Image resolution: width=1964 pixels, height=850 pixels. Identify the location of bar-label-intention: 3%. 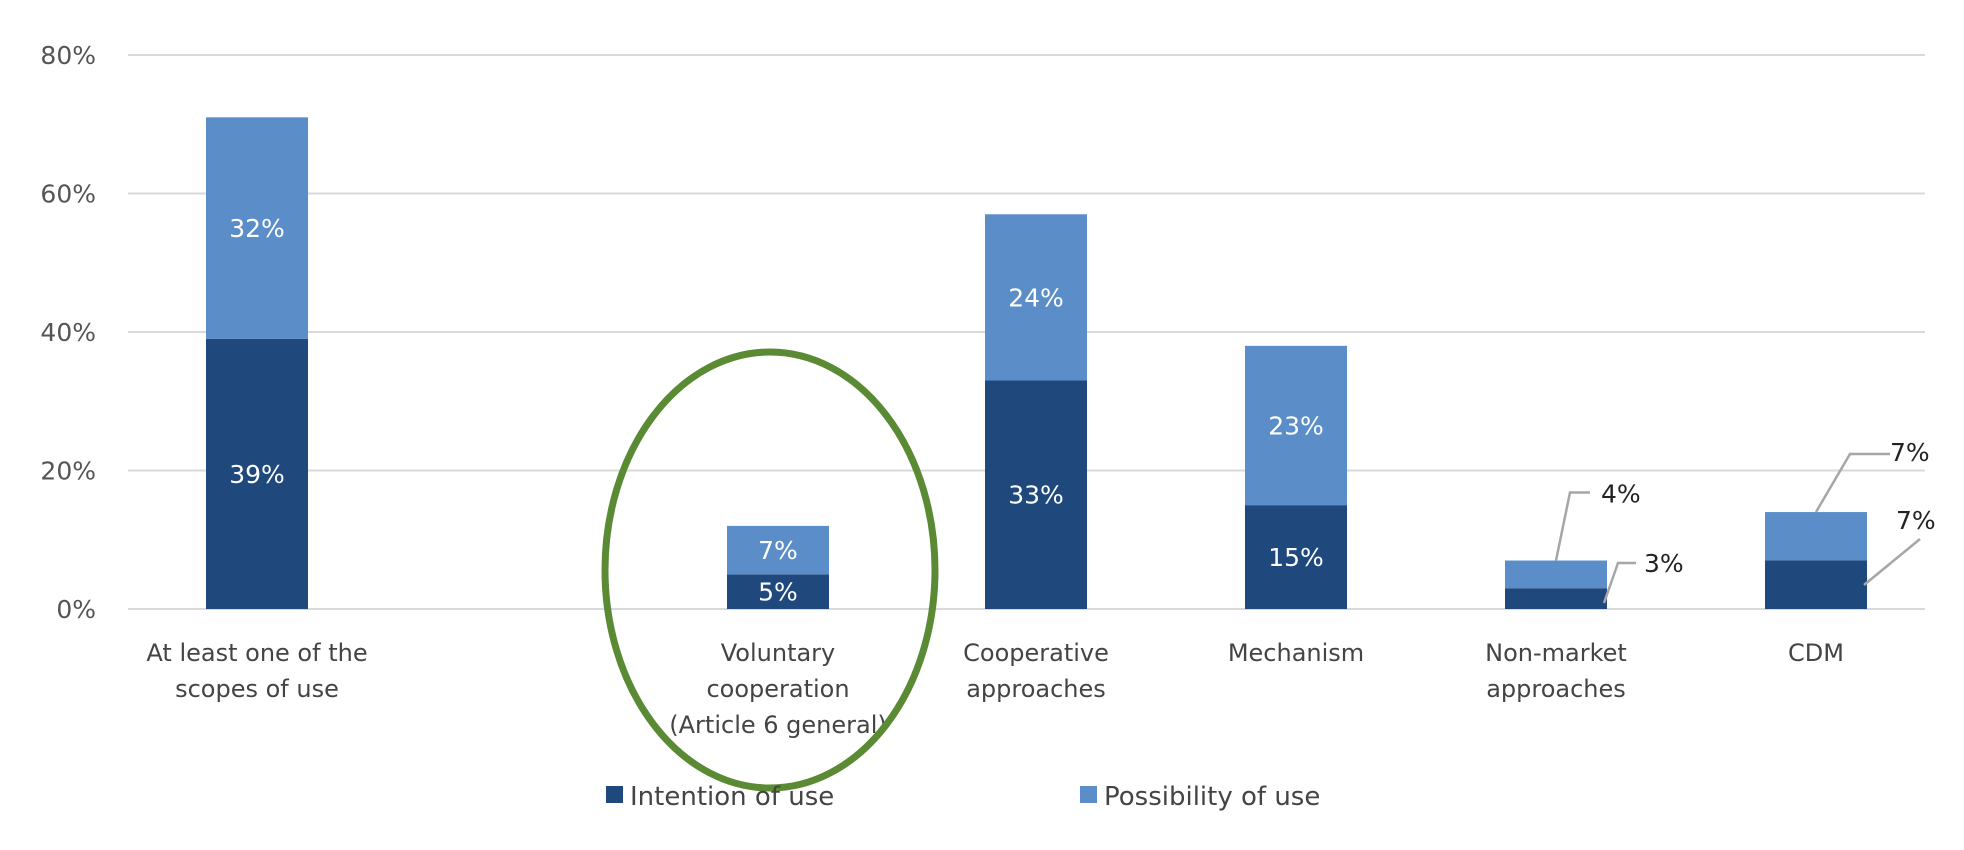
(1664, 563).